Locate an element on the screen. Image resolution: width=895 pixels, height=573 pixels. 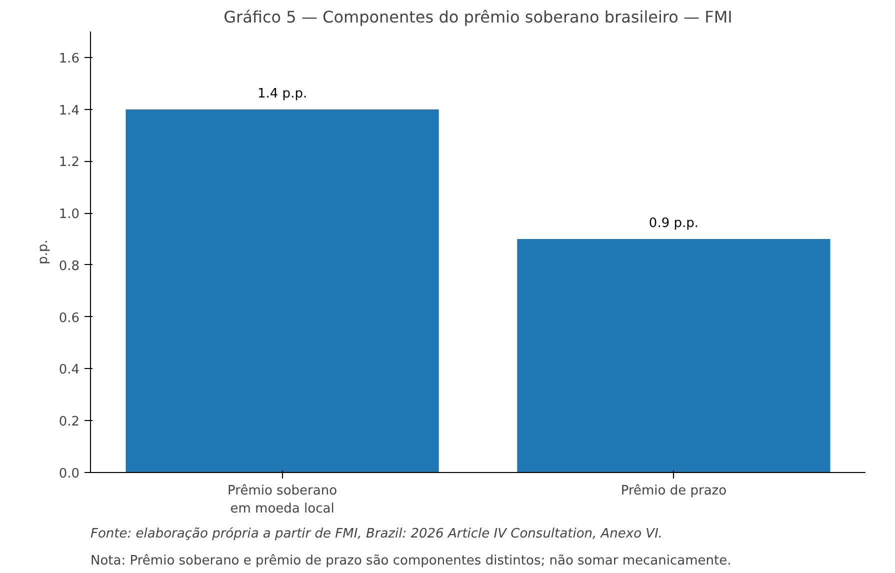
data-label: 1.4 p.p. is located at coordinates (283, 94).